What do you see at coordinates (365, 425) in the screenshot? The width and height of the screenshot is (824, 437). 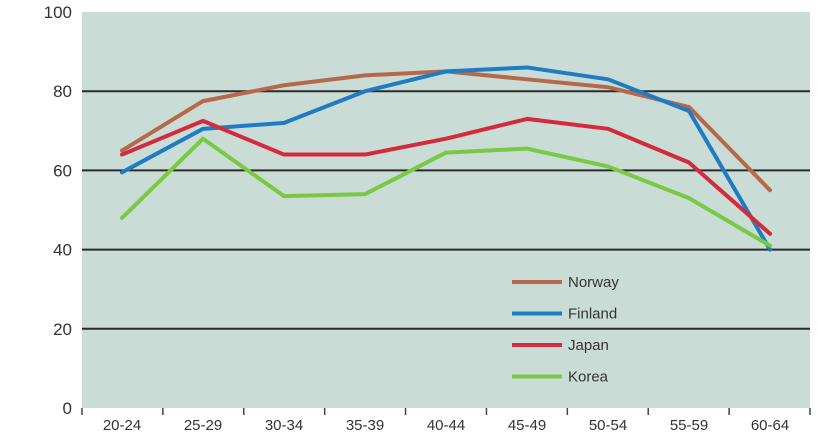 I see `x-tick-label: 35-39` at bounding box center [365, 425].